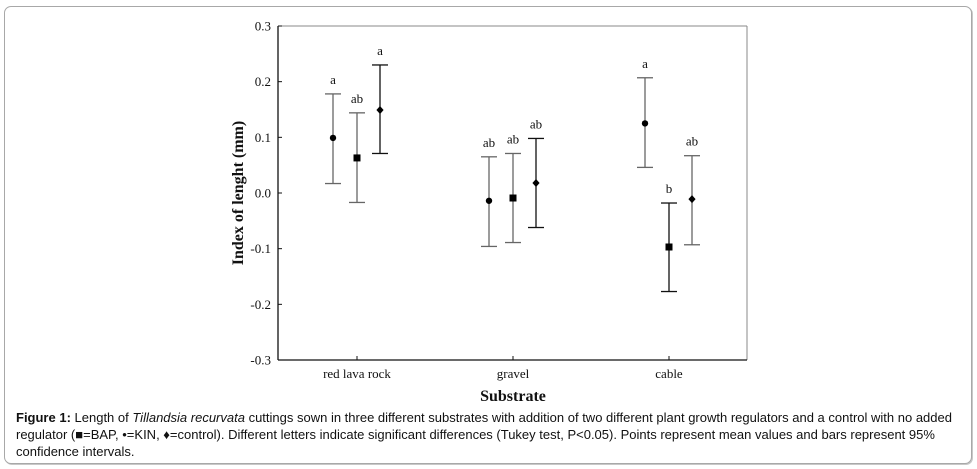  What do you see at coordinates (489, 191) in the screenshot?
I see `point-kin-gravel: ab` at bounding box center [489, 191].